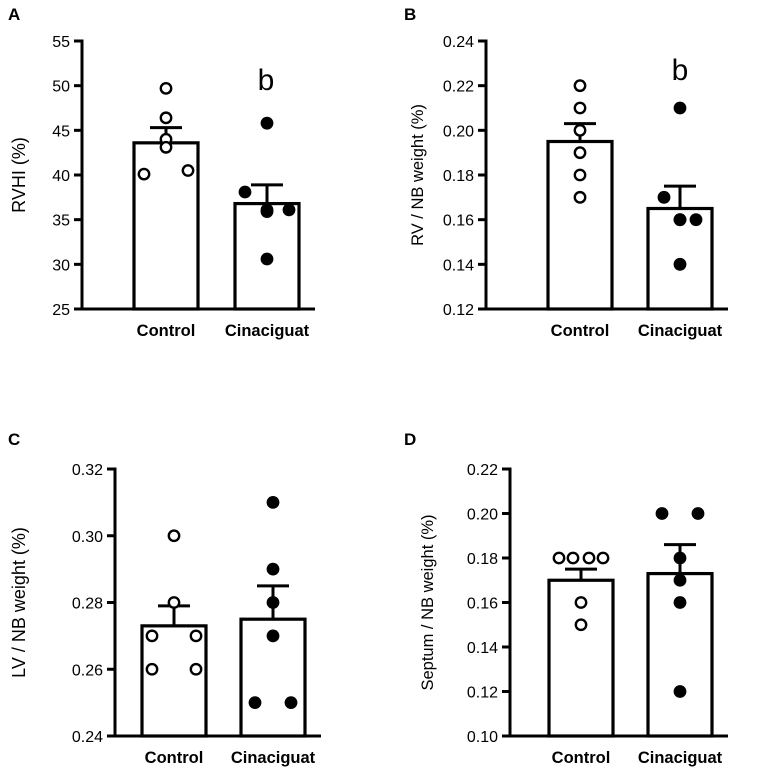 This screenshot has width=768, height=771. What do you see at coordinates (61, 310) in the screenshot?
I see `y-tick-label: 25` at bounding box center [61, 310].